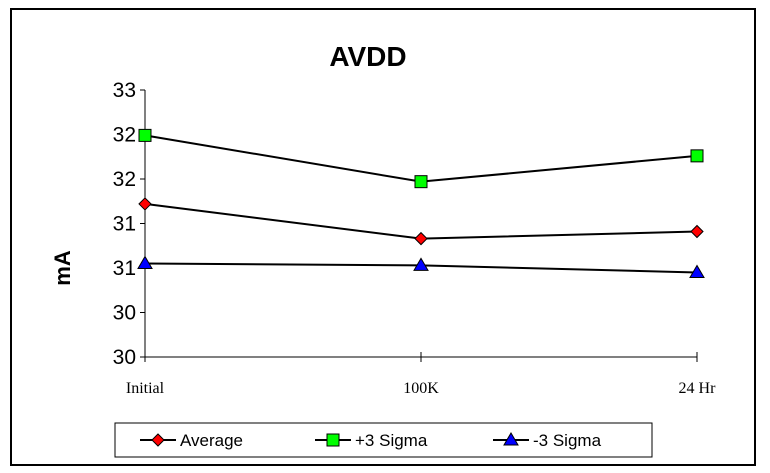  Describe the element at coordinates (158, 440) in the screenshot. I see `legend-marker-average` at that location.